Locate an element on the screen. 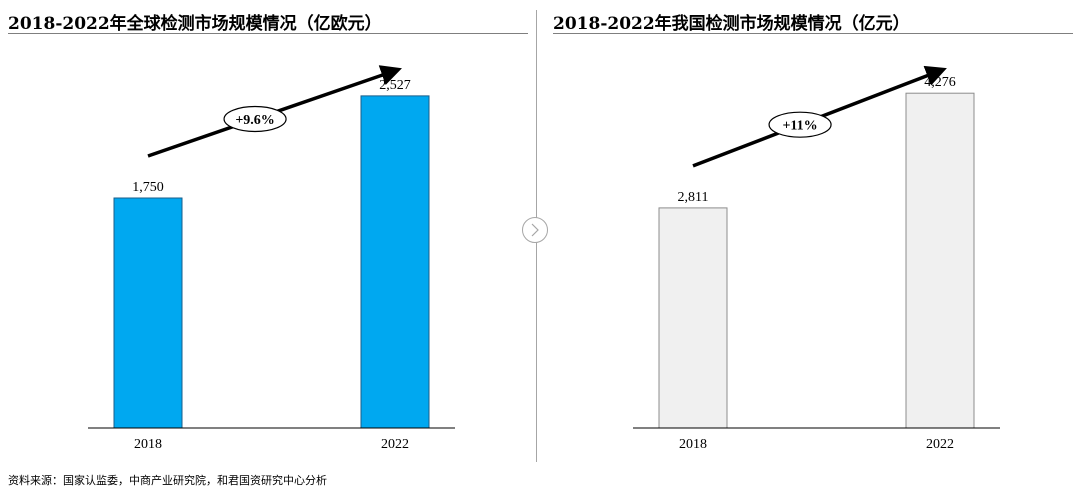  chart-title: 2018-2022年全球检测市场规模情况（亿欧元） is located at coordinates (195, 24).